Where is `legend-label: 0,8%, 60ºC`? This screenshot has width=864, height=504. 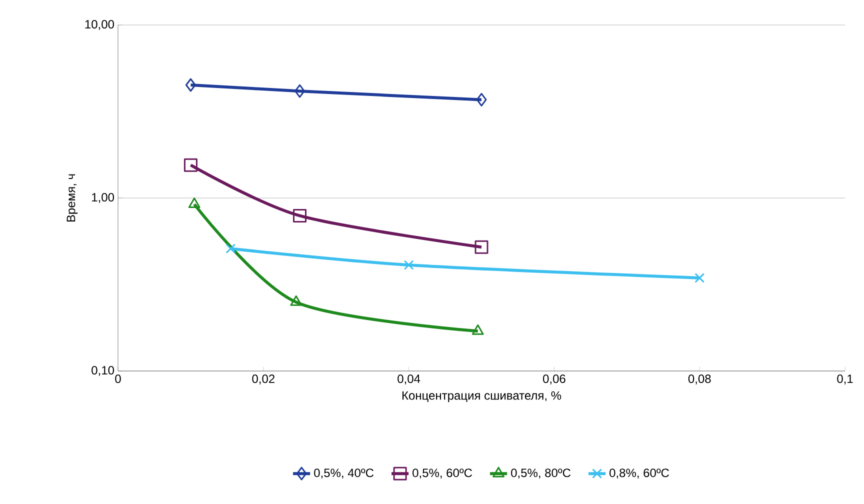
legend-label: 0,8%, 60ºC is located at coordinates (639, 473).